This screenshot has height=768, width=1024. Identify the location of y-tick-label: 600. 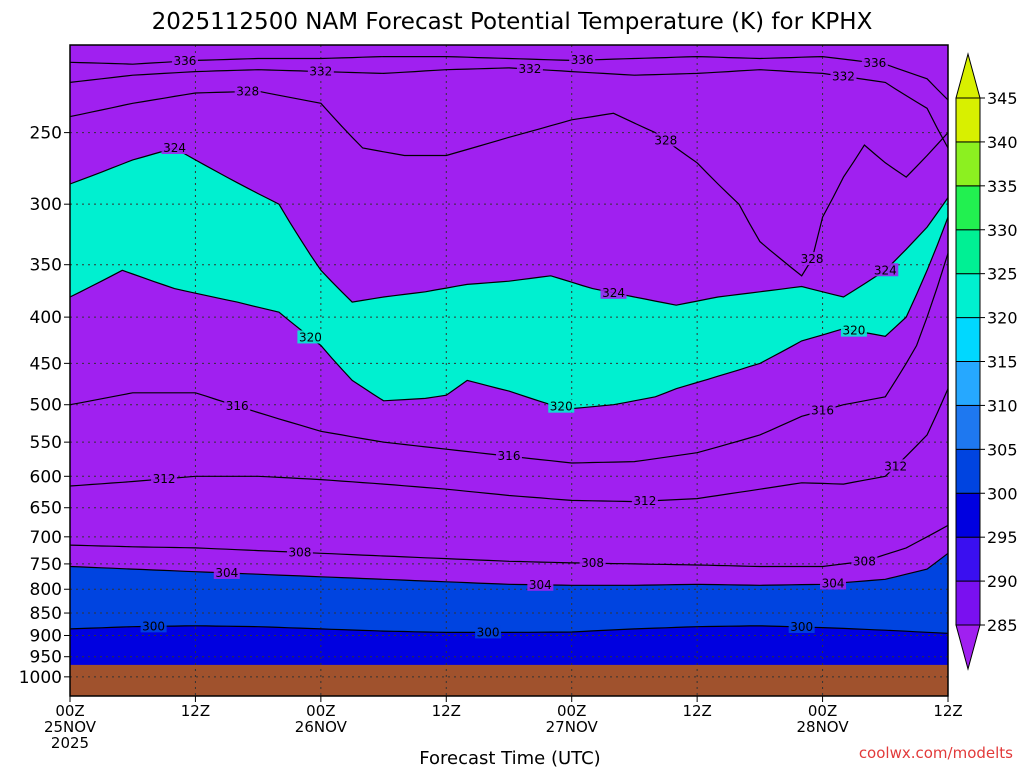
(46, 477).